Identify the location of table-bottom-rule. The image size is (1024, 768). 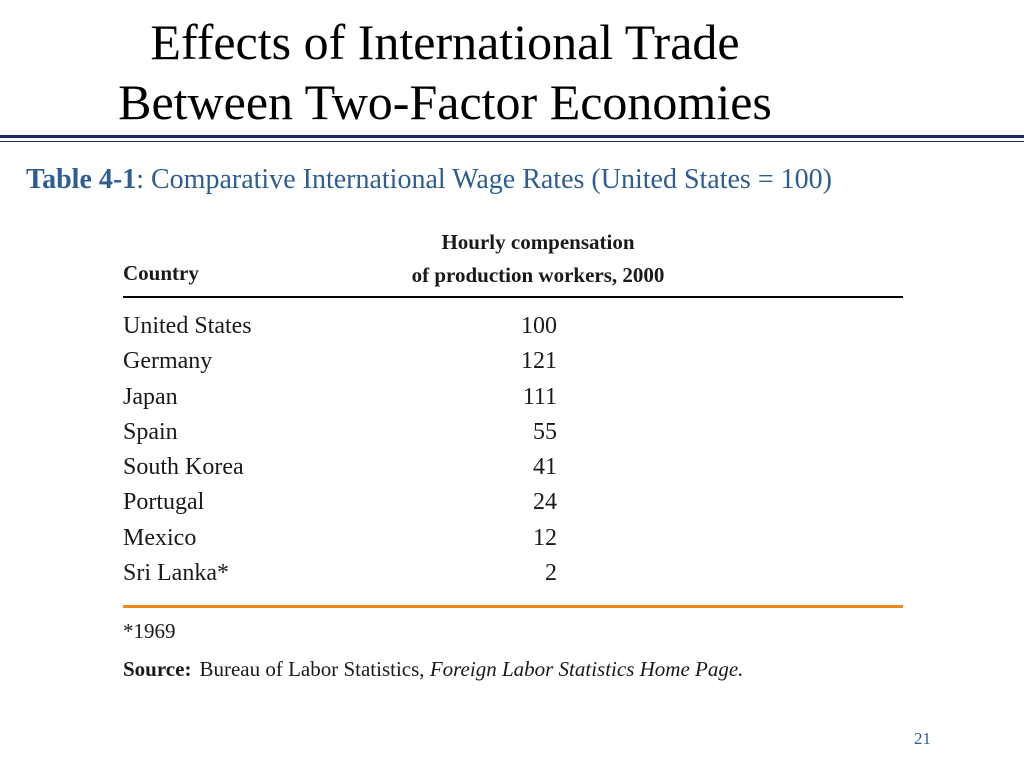
(513, 606).